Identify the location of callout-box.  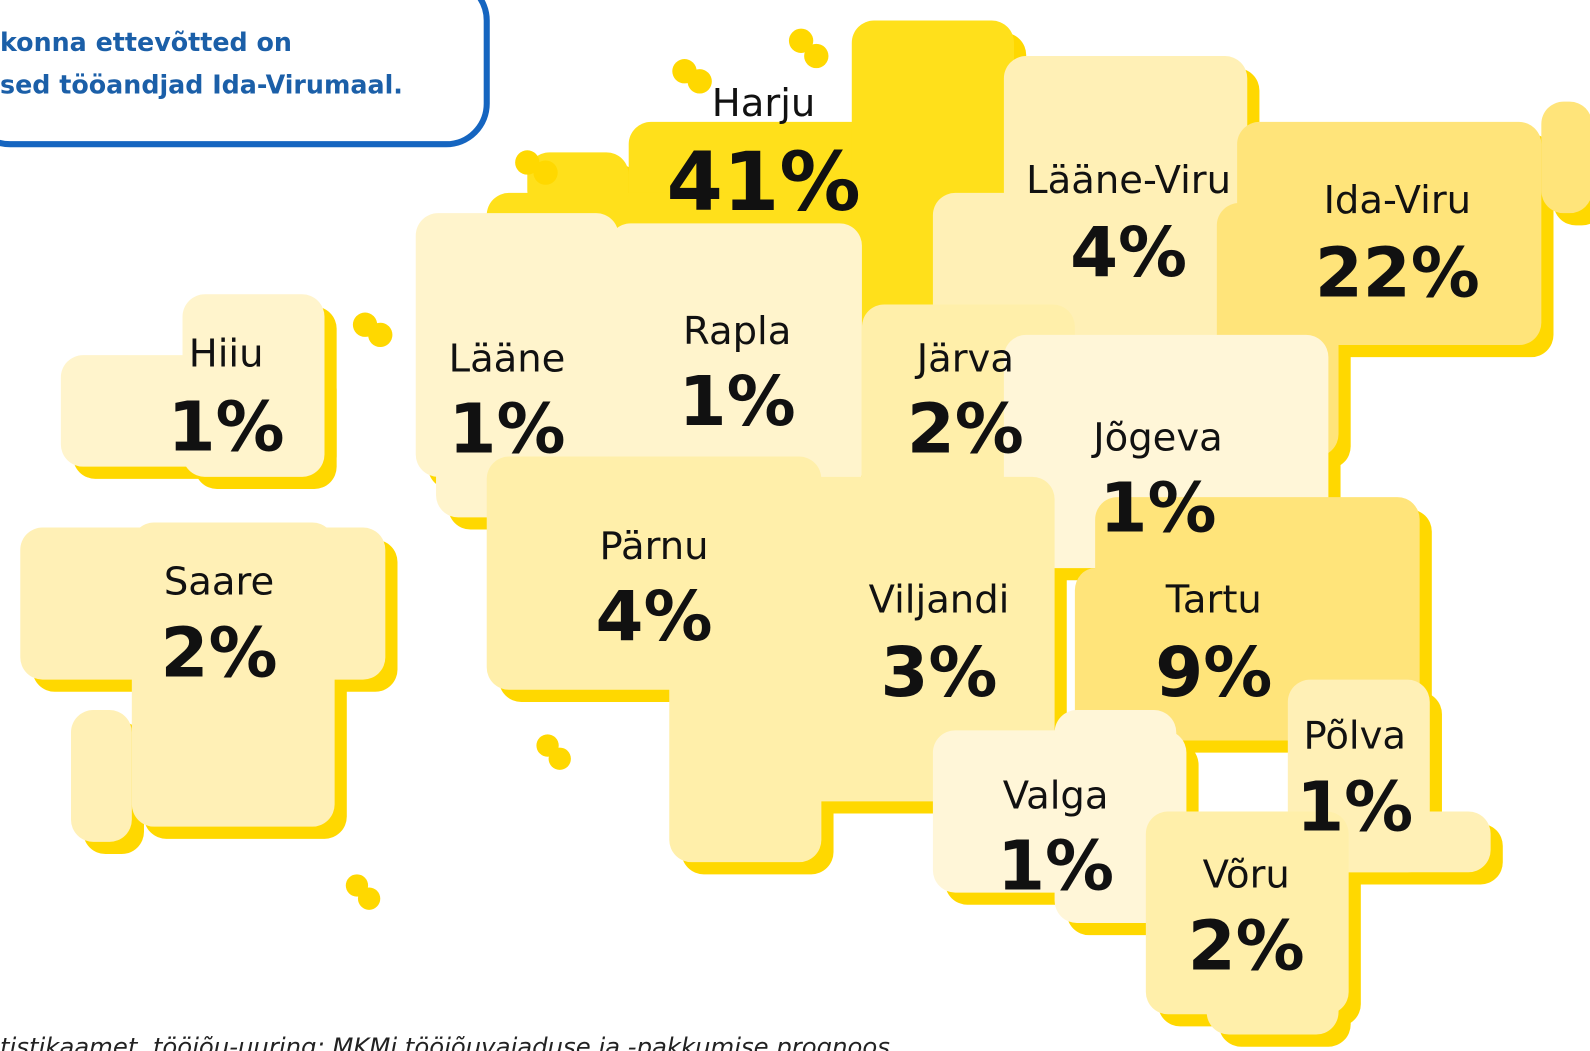
(245, 74).